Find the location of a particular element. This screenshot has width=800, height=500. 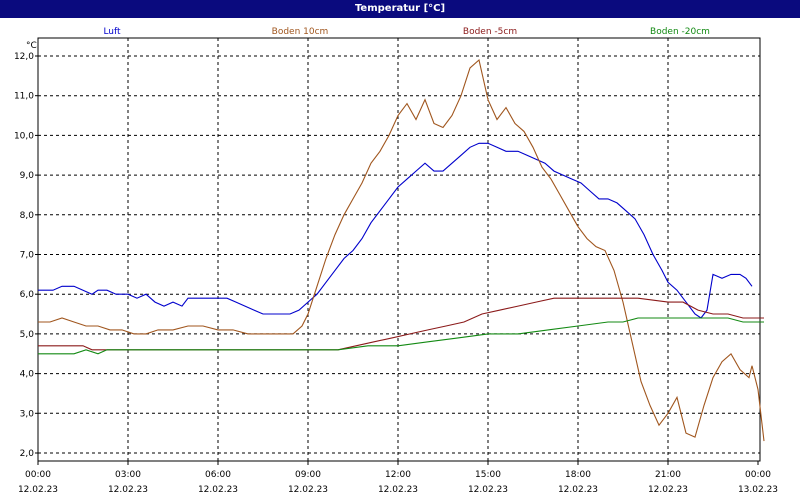

legend-entry: Boden -20cm is located at coordinates (680, 32).